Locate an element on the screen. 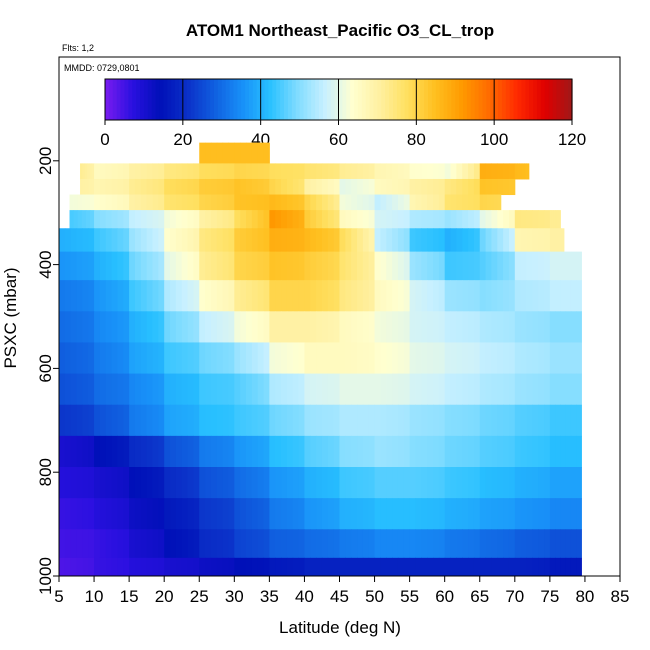  x-tick-label: 10 is located at coordinates (94, 596).